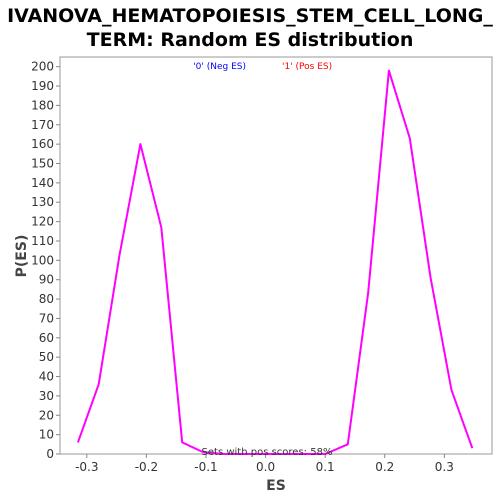  Describe the element at coordinates (42, 202) in the screenshot. I see `y-tick-label: 130` at that location.